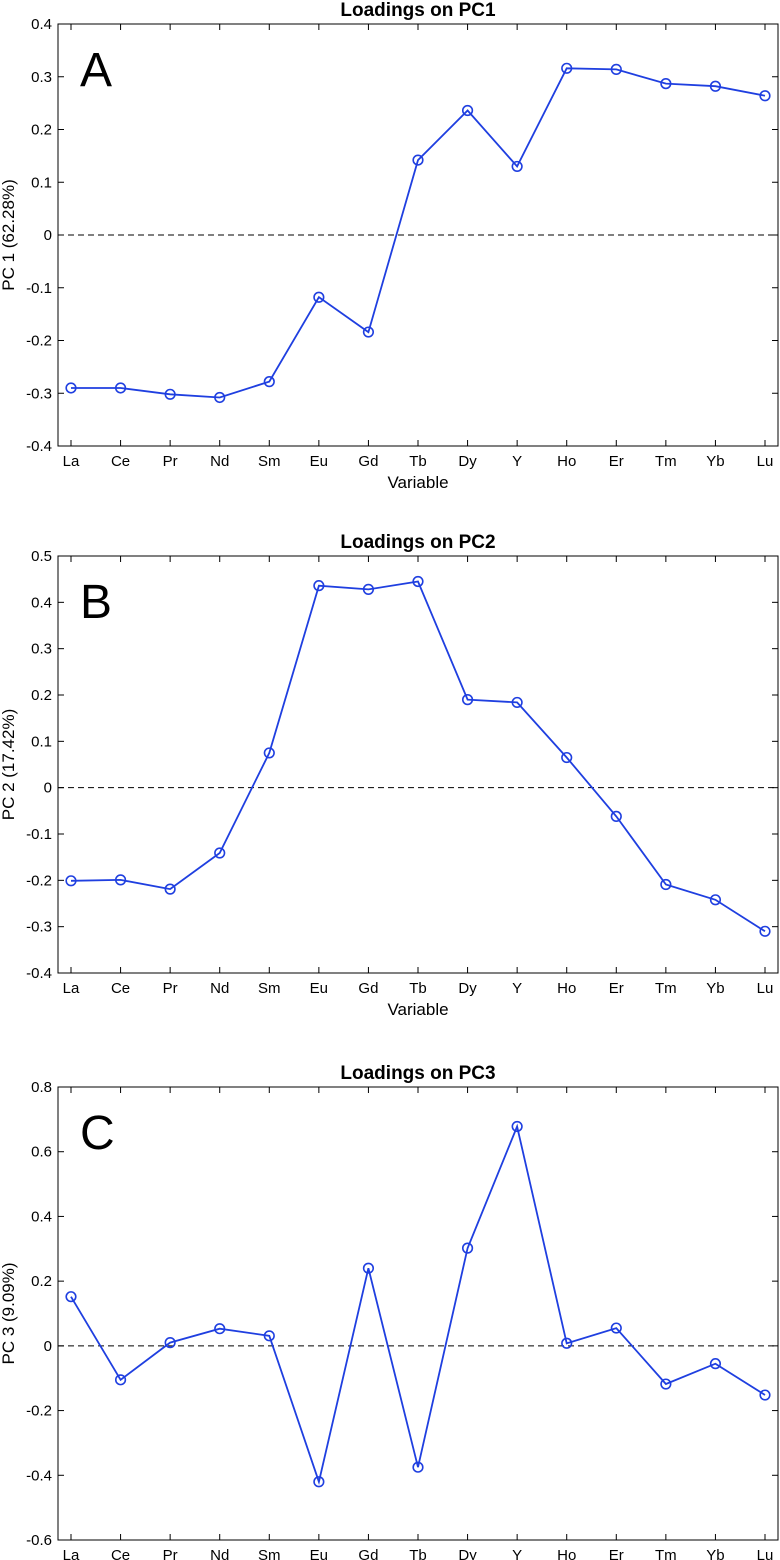 This screenshot has width=780, height=1560. Describe the element at coordinates (39, 834) in the screenshot. I see `y-tick-label: -0.1` at that location.